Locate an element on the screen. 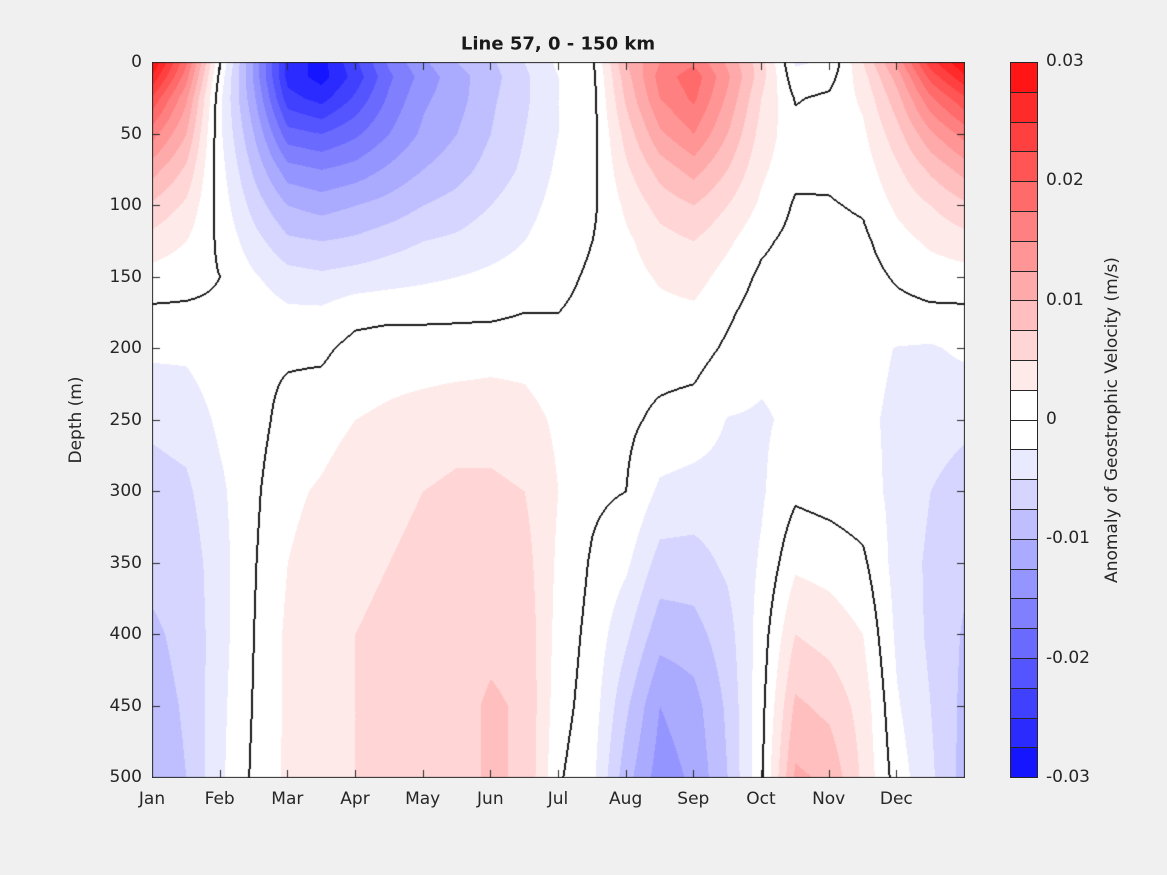 The height and width of the screenshot is (875, 1167). y-tick-label-500: 500 is located at coordinates (125, 777).